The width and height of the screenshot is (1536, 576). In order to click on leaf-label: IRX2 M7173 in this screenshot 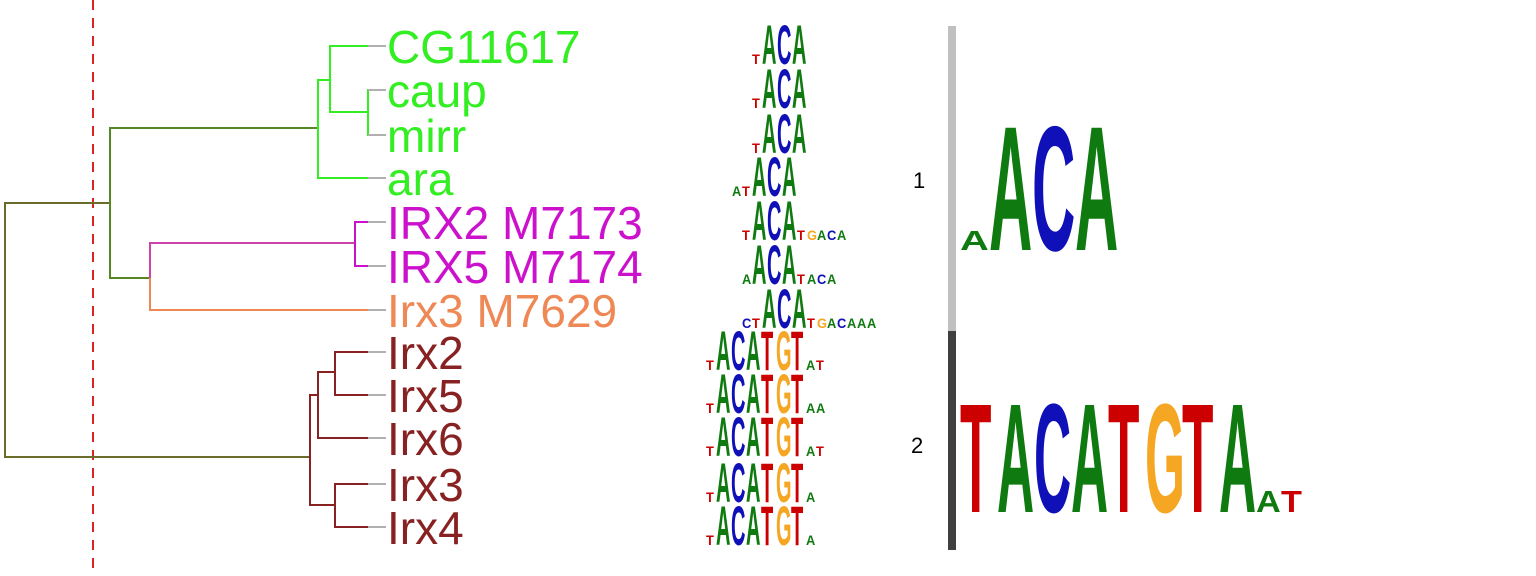, I will do `click(515, 223)`.